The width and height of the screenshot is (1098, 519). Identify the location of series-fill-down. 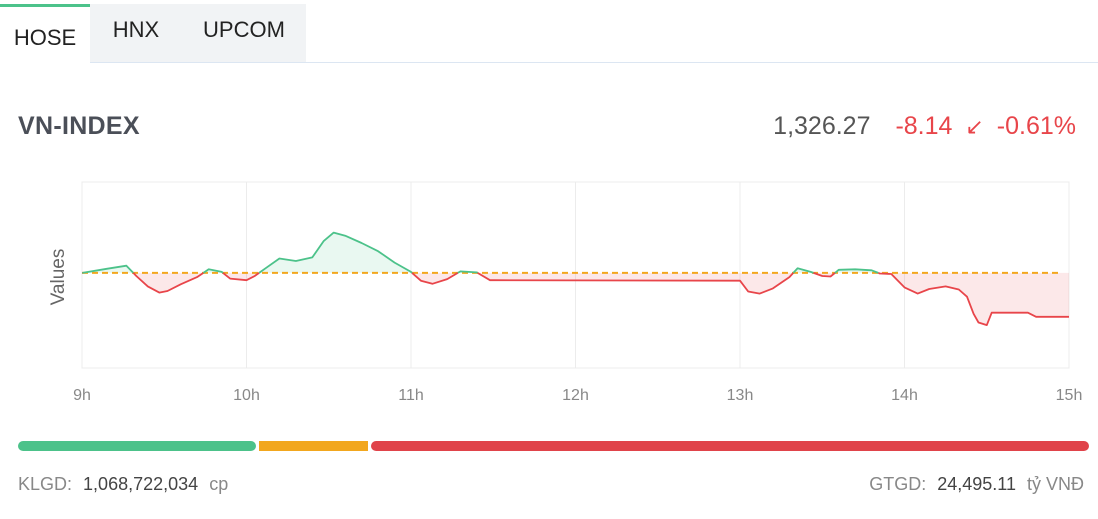
(635, 283).